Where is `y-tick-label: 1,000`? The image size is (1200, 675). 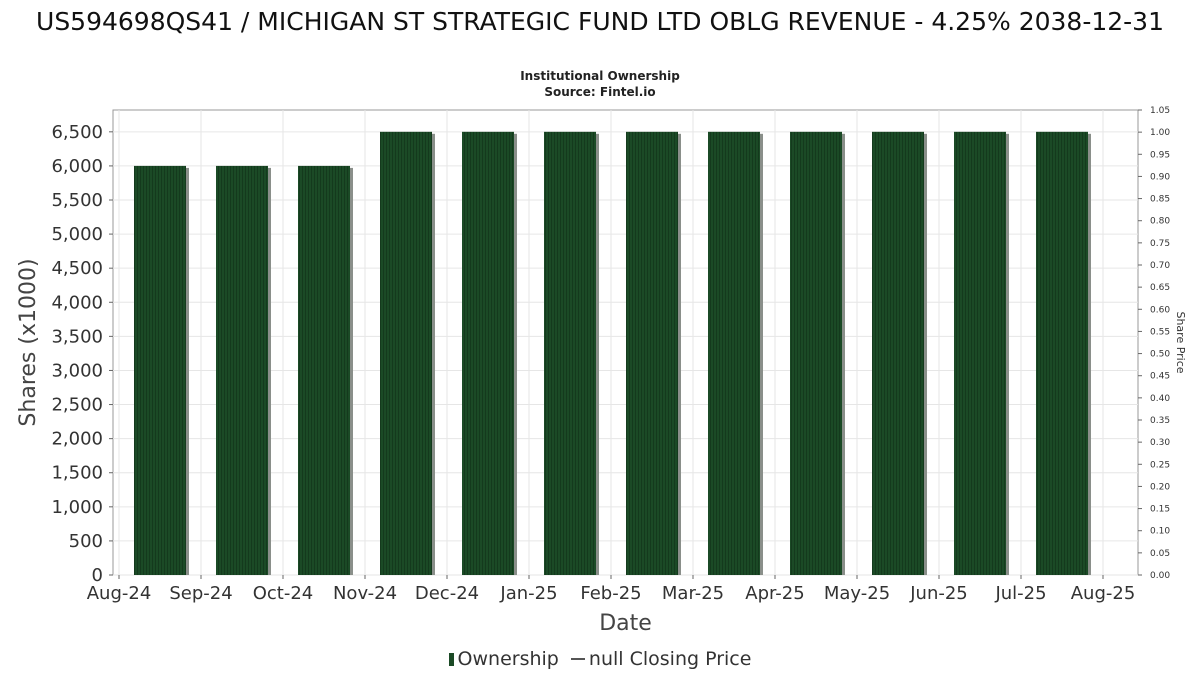 y-tick-label: 1,000 is located at coordinates (77, 507).